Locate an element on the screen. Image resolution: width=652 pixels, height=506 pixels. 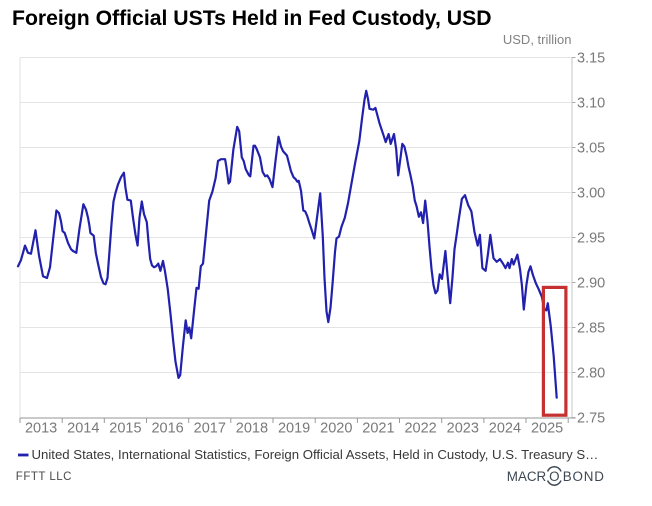
svg-text: 3.15 is located at coordinates (591, 59).